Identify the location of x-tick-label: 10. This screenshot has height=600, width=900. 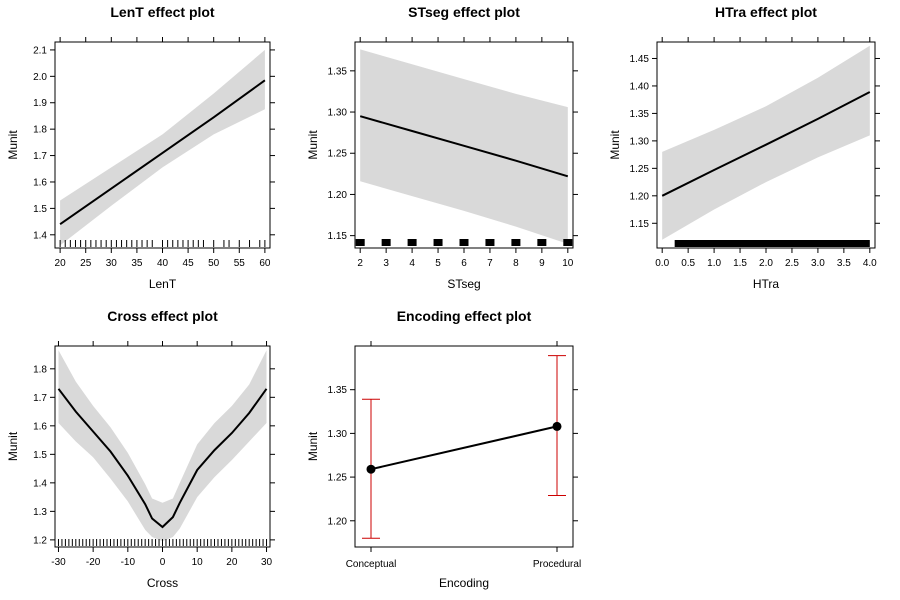
(198, 562).